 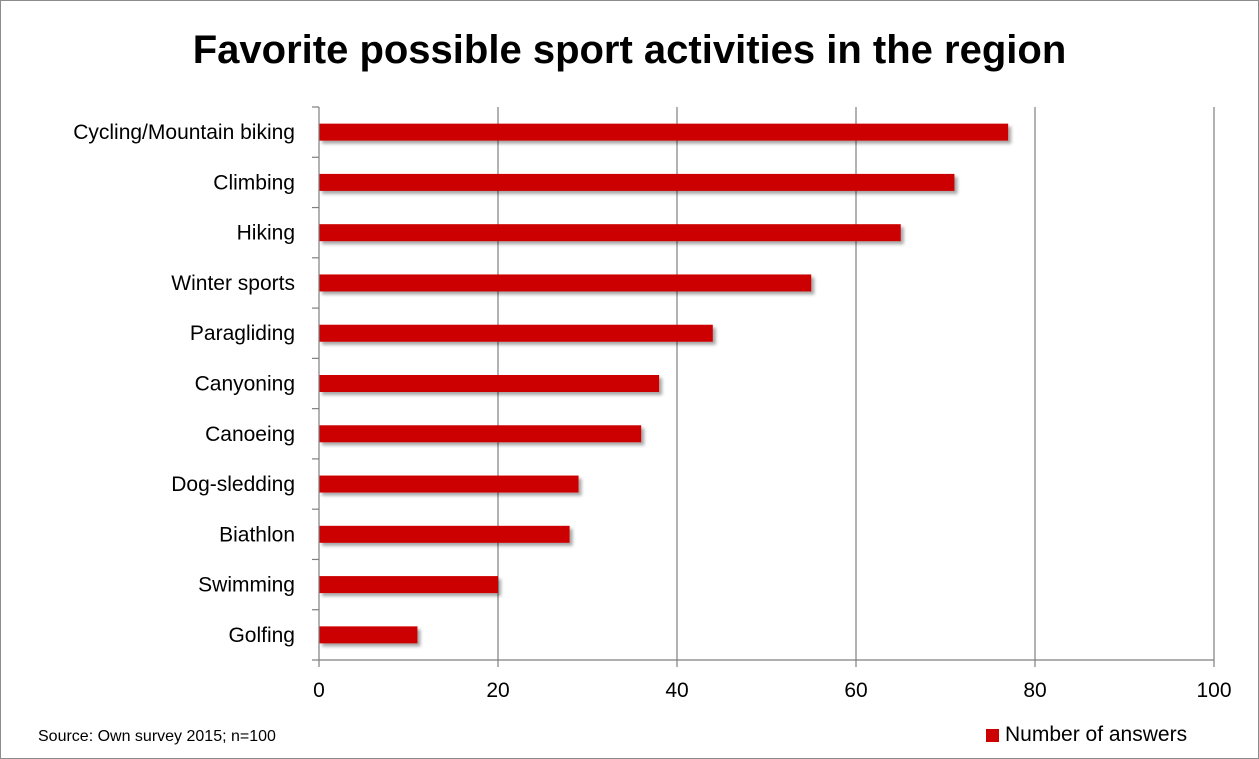 What do you see at coordinates (497, 690) in the screenshot?
I see `x-tick-label: 20` at bounding box center [497, 690].